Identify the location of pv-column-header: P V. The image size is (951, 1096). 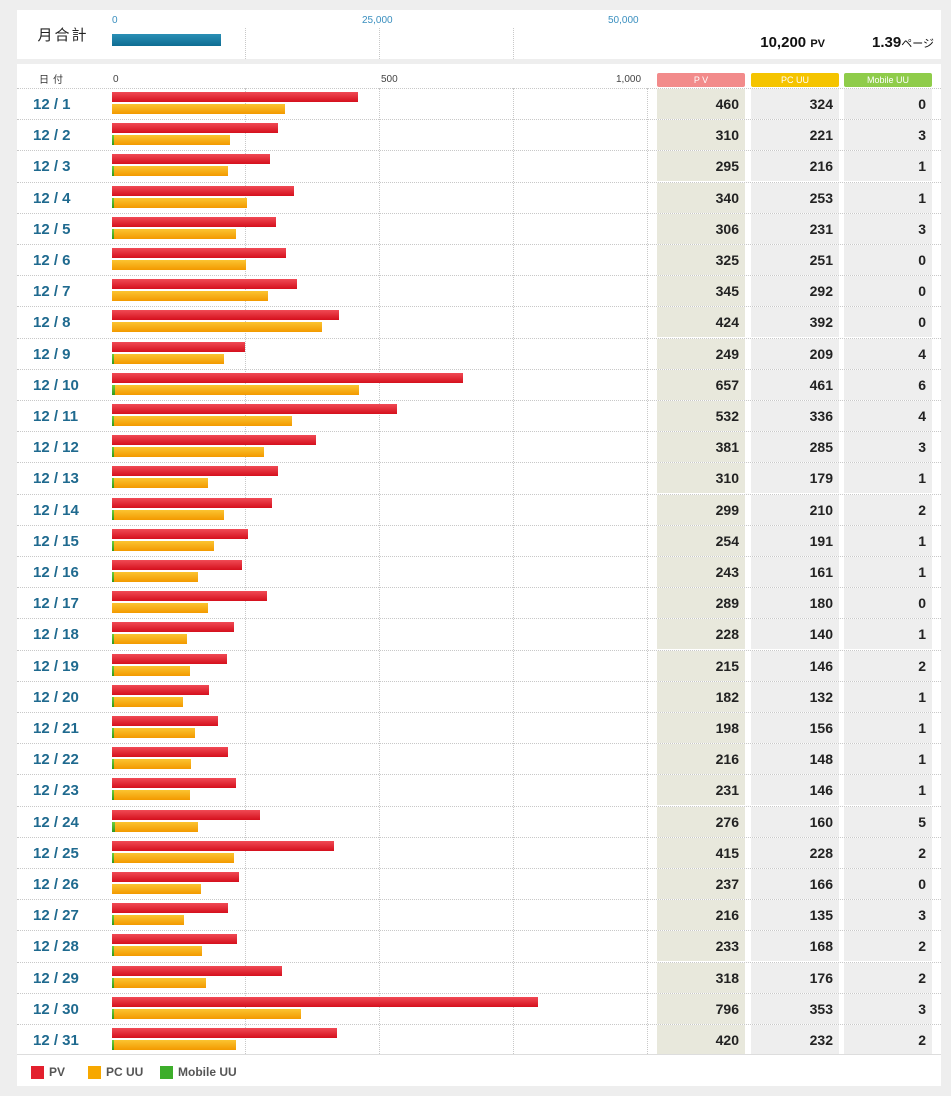
(701, 80).